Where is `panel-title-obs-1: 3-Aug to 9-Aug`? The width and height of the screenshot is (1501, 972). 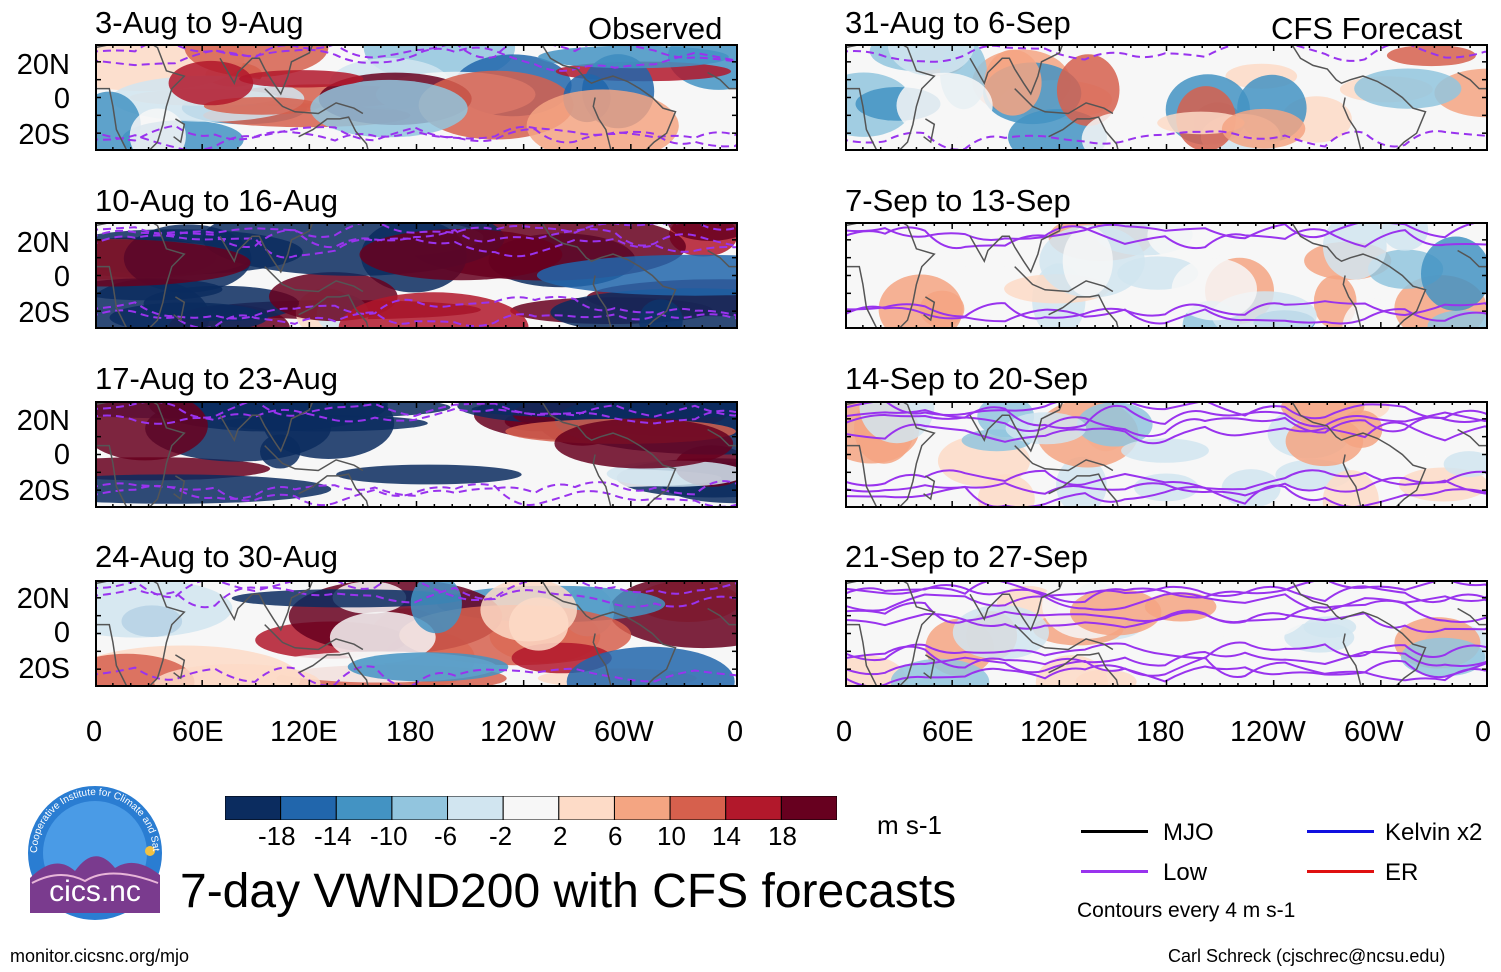
panel-title-obs-1: 3-Aug to 9-Aug is located at coordinates (199, 22).